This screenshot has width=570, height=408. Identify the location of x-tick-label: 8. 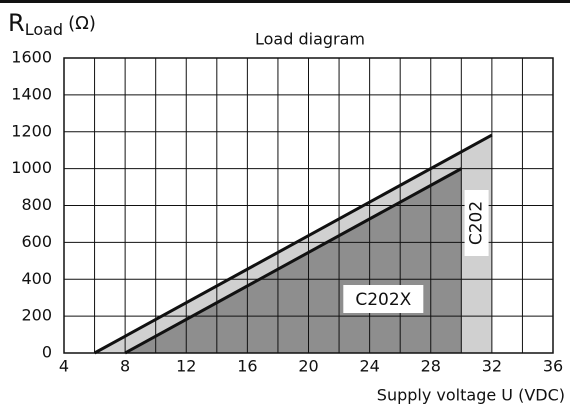
(125, 366).